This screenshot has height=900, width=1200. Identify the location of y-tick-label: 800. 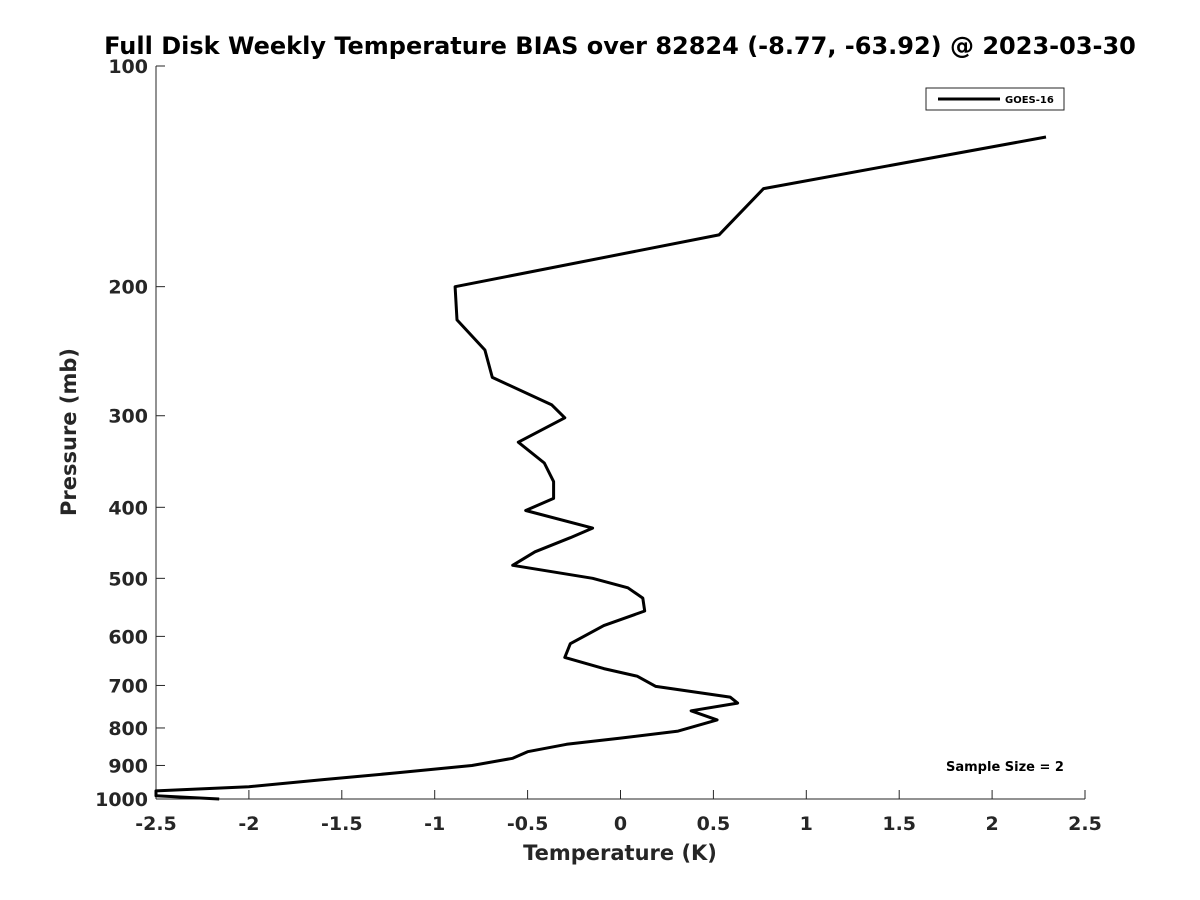
(128, 729).